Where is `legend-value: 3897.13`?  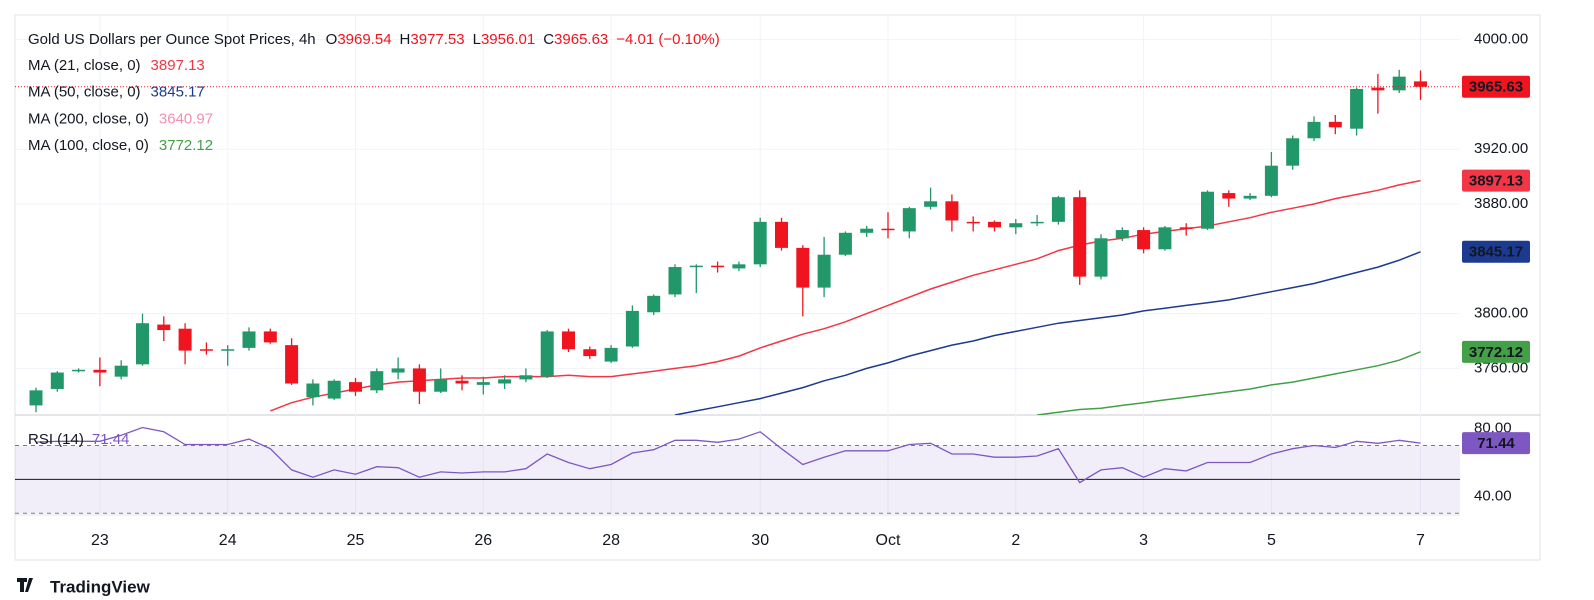 legend-value: 3897.13 is located at coordinates (178, 65).